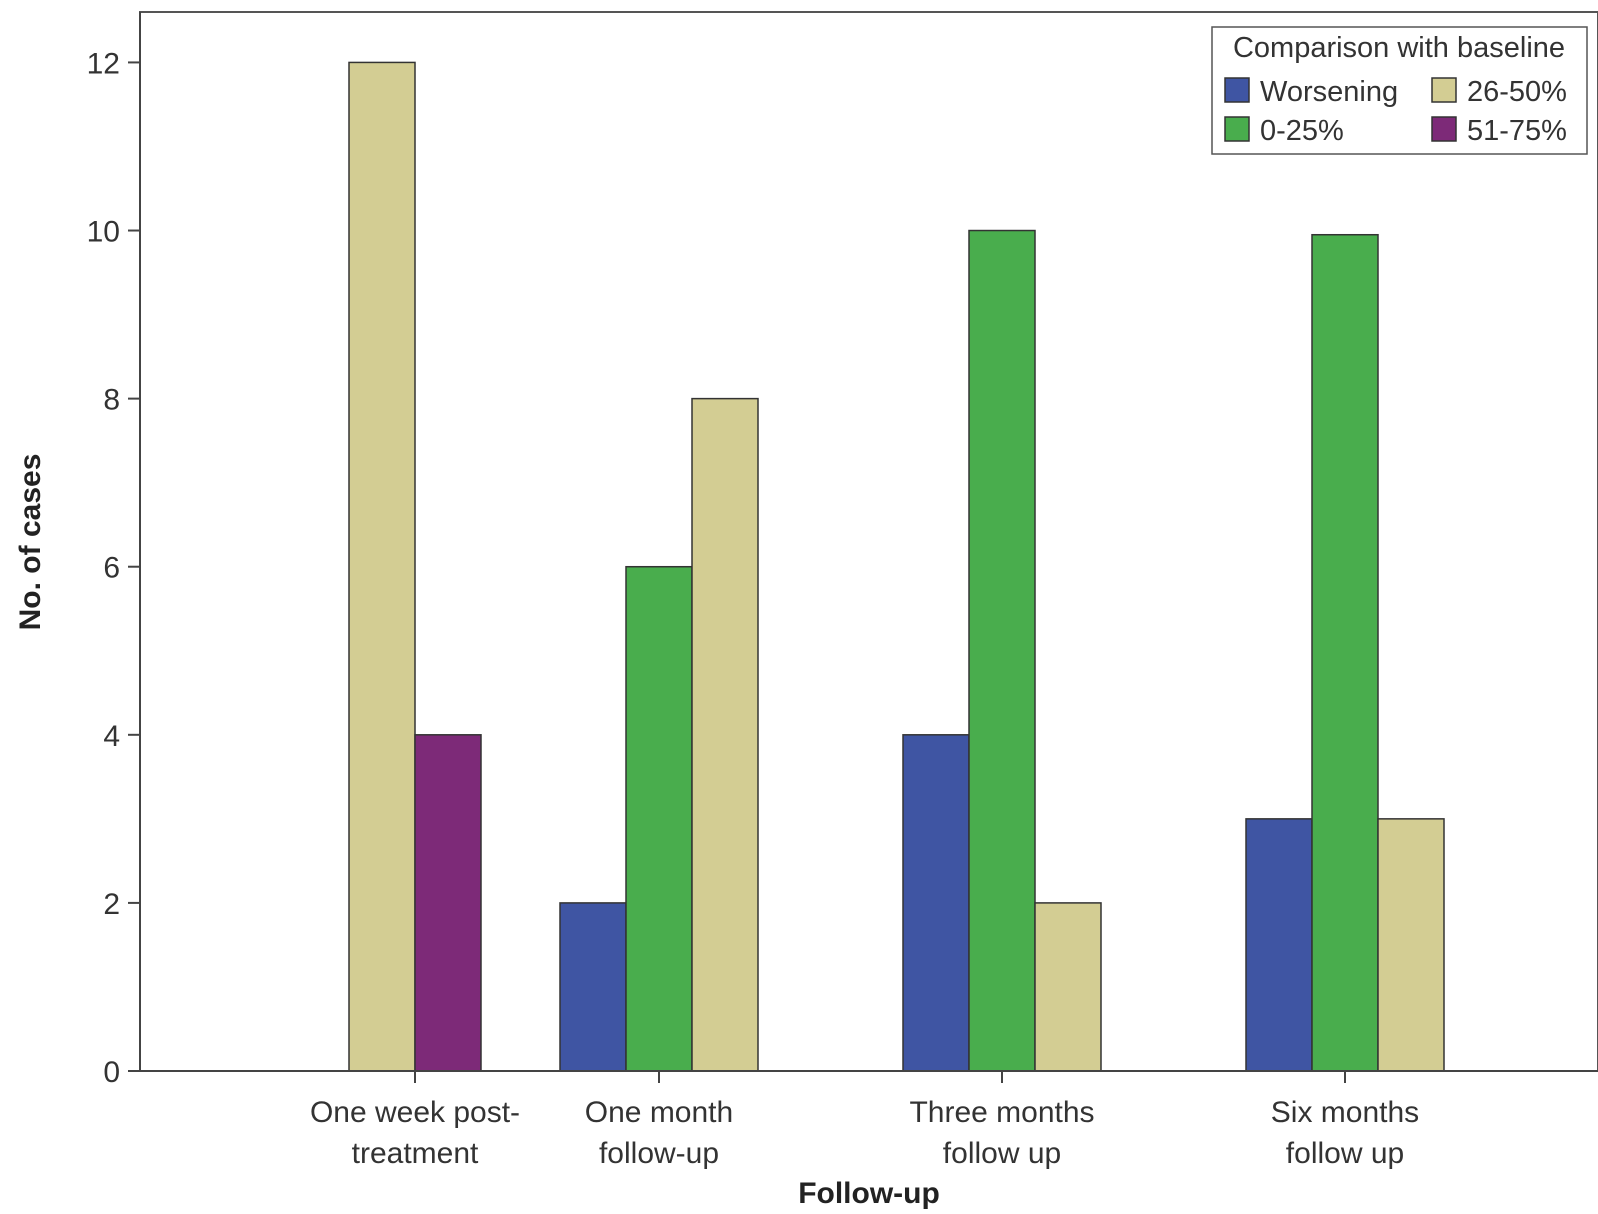 Image resolution: width=1598 pixels, height=1214 pixels. Describe the element at coordinates (103, 232) in the screenshot. I see `y-tick-label: 10` at that location.